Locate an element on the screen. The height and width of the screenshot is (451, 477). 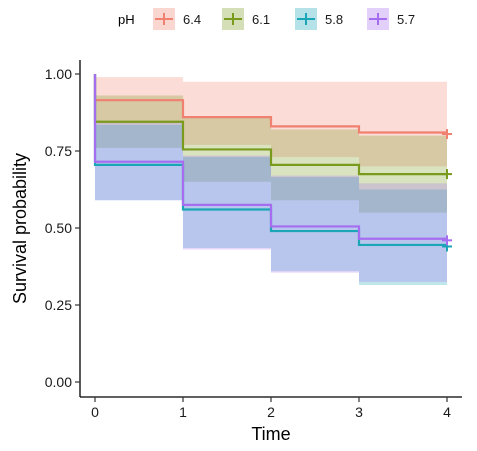
legend-item-ph-6-1: 6.1 is located at coordinates (246, 19).